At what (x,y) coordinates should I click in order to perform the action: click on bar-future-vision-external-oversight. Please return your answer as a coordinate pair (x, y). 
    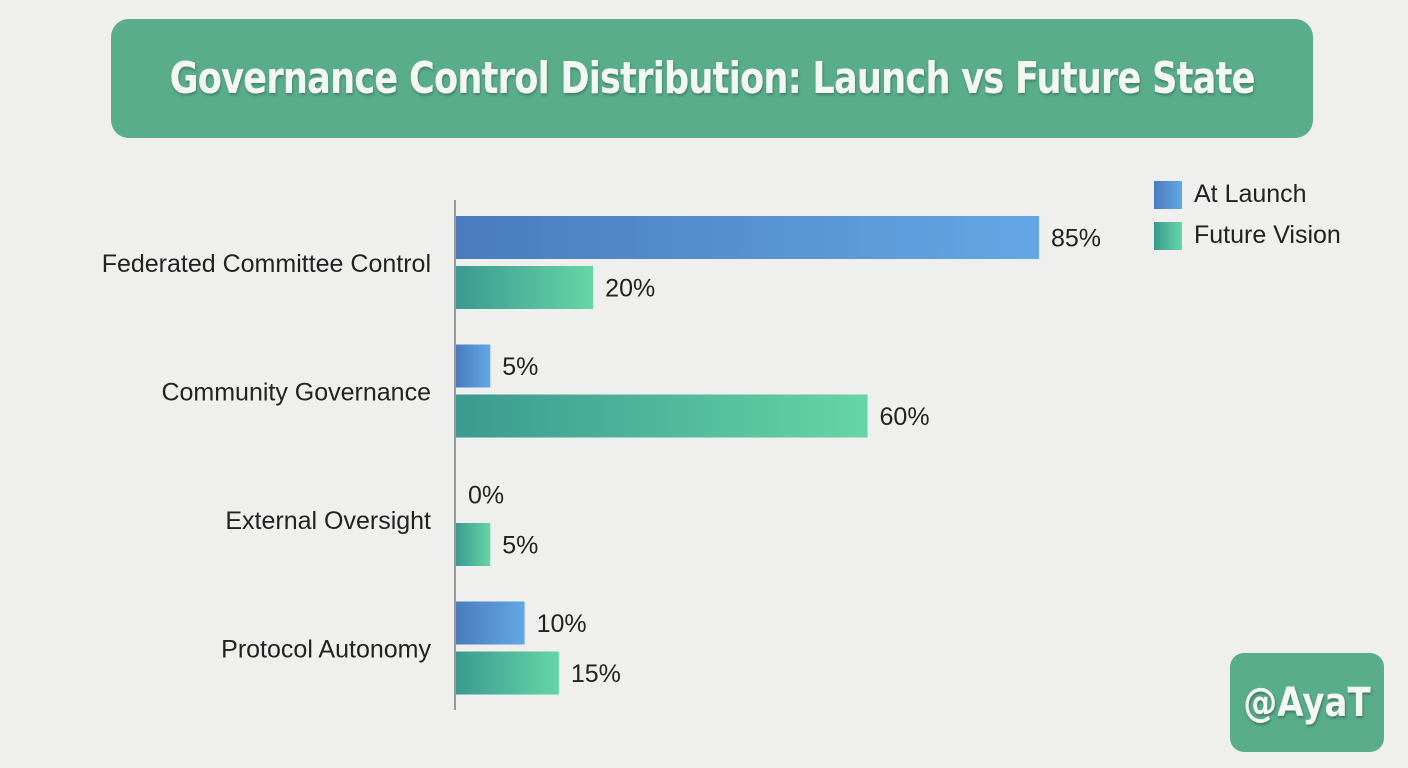
    Looking at the image, I should click on (473, 544).